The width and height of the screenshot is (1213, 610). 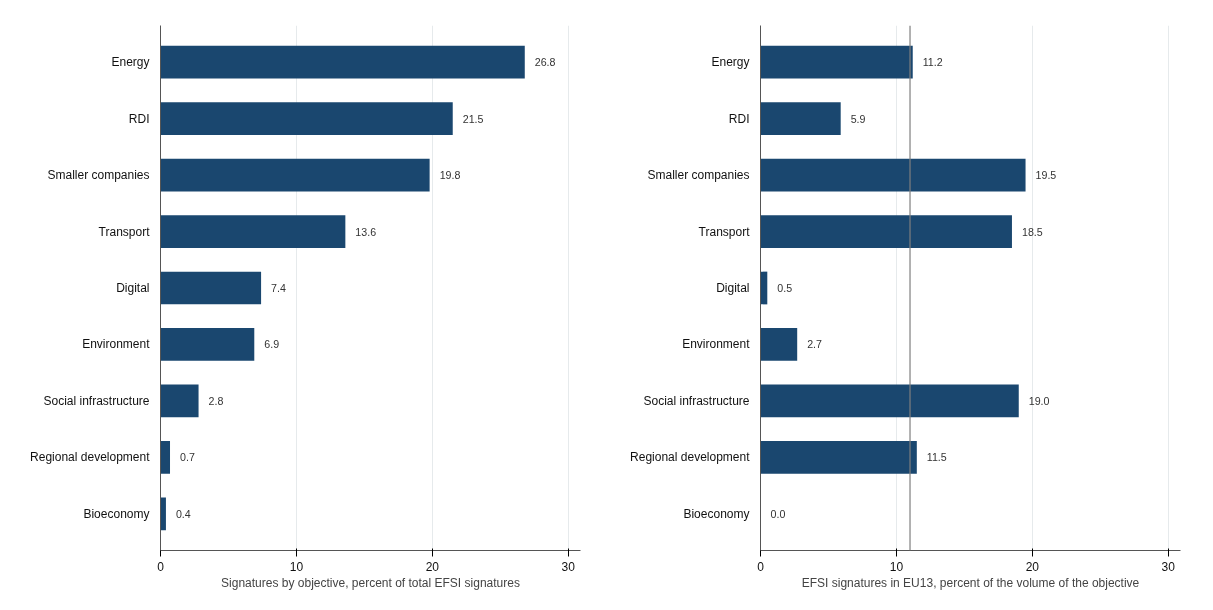 What do you see at coordinates (183, 513) in the screenshot?
I see `data-label: 0.4` at bounding box center [183, 513].